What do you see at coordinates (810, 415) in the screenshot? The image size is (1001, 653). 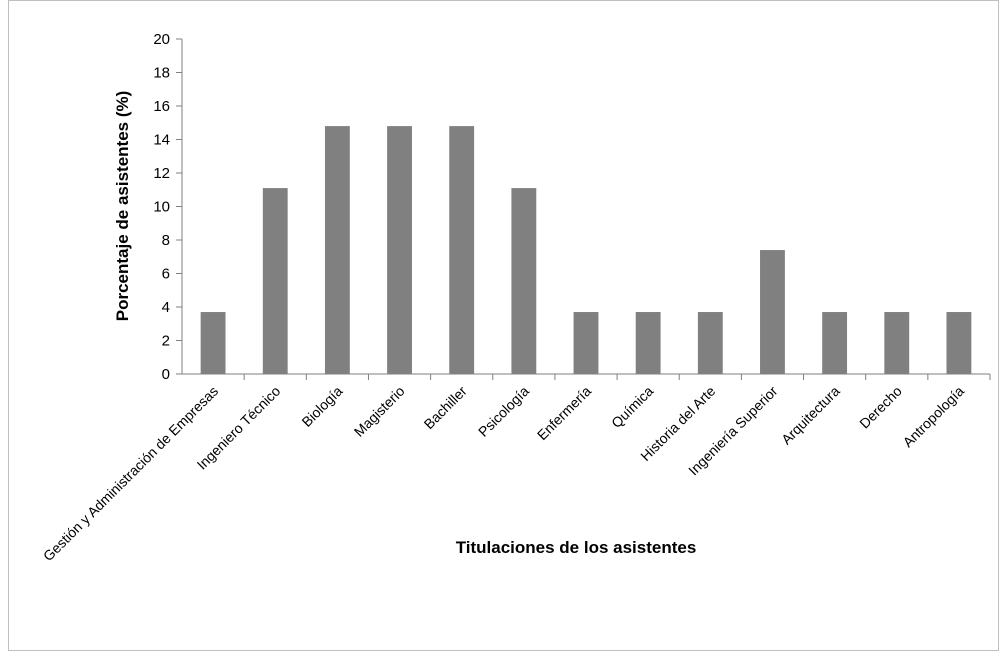 I see `x-category-label: Arquitectura` at bounding box center [810, 415].